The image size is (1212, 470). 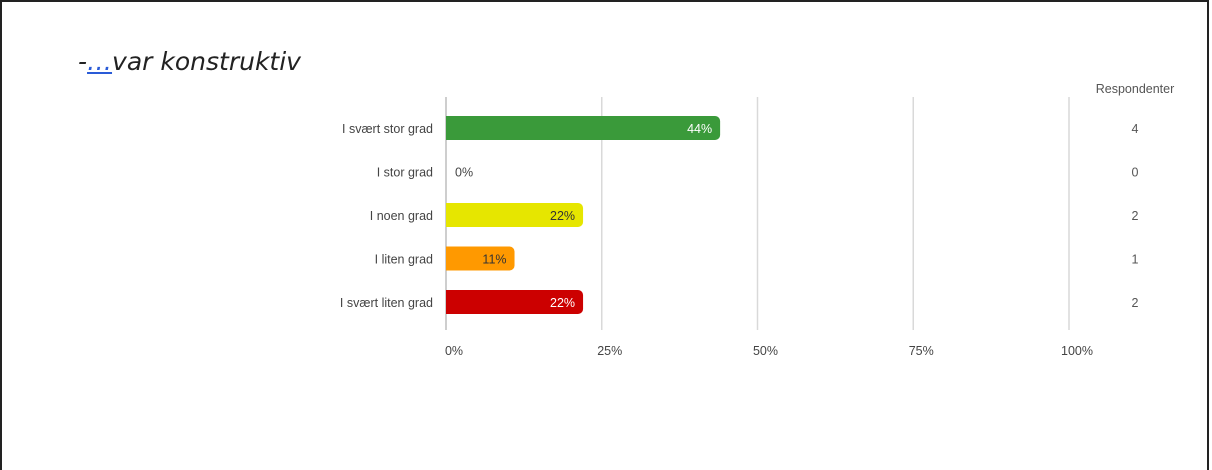 What do you see at coordinates (1135, 173) in the screenshot?
I see `respondent-count: 0` at bounding box center [1135, 173].